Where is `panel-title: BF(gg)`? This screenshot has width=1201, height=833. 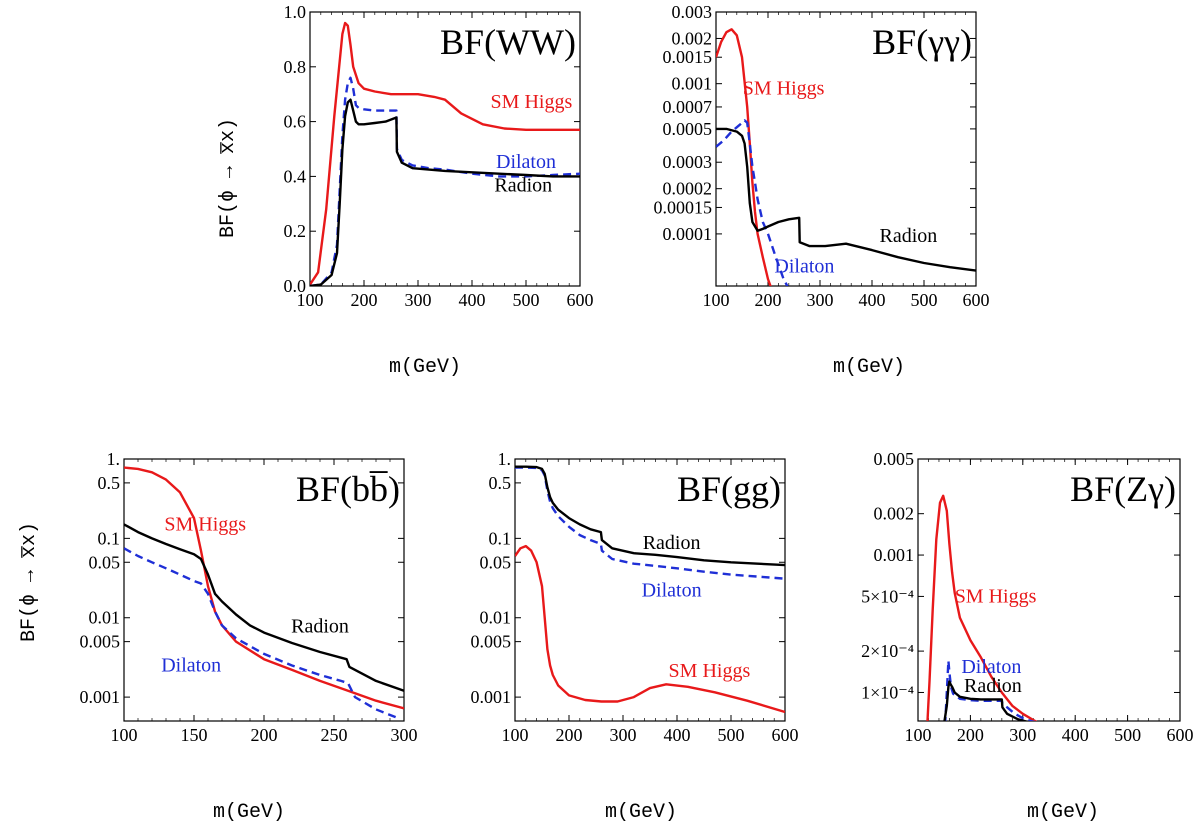
panel-title: BF(gg) is located at coordinates (729, 489).